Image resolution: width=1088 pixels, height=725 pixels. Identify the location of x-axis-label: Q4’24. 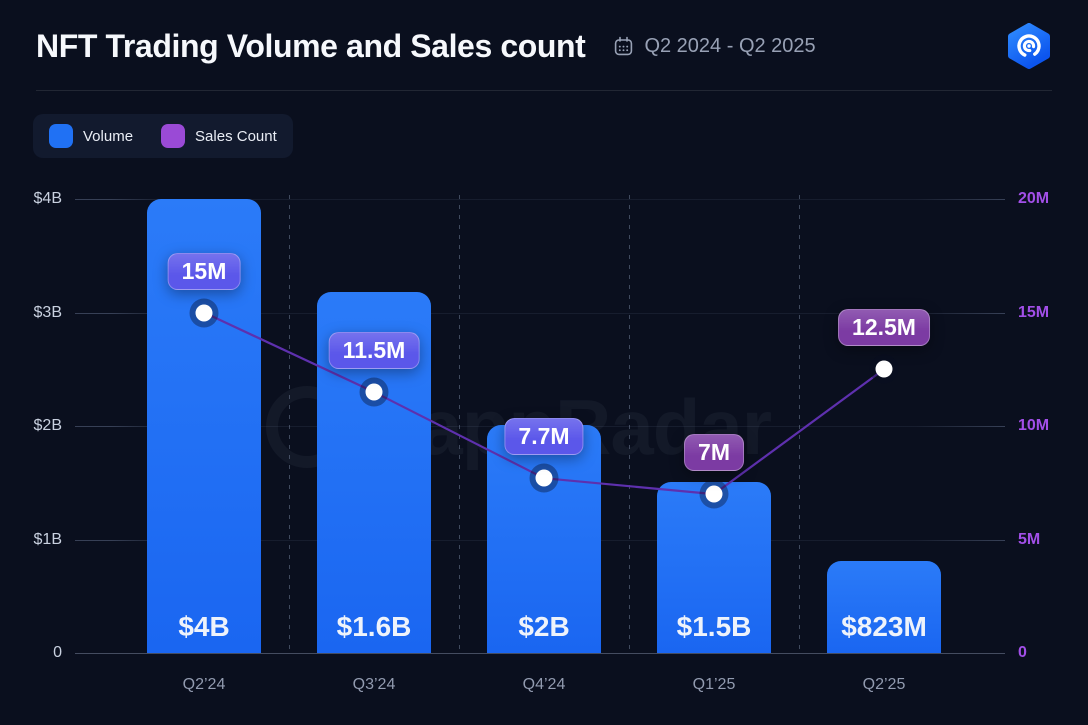
(544, 684).